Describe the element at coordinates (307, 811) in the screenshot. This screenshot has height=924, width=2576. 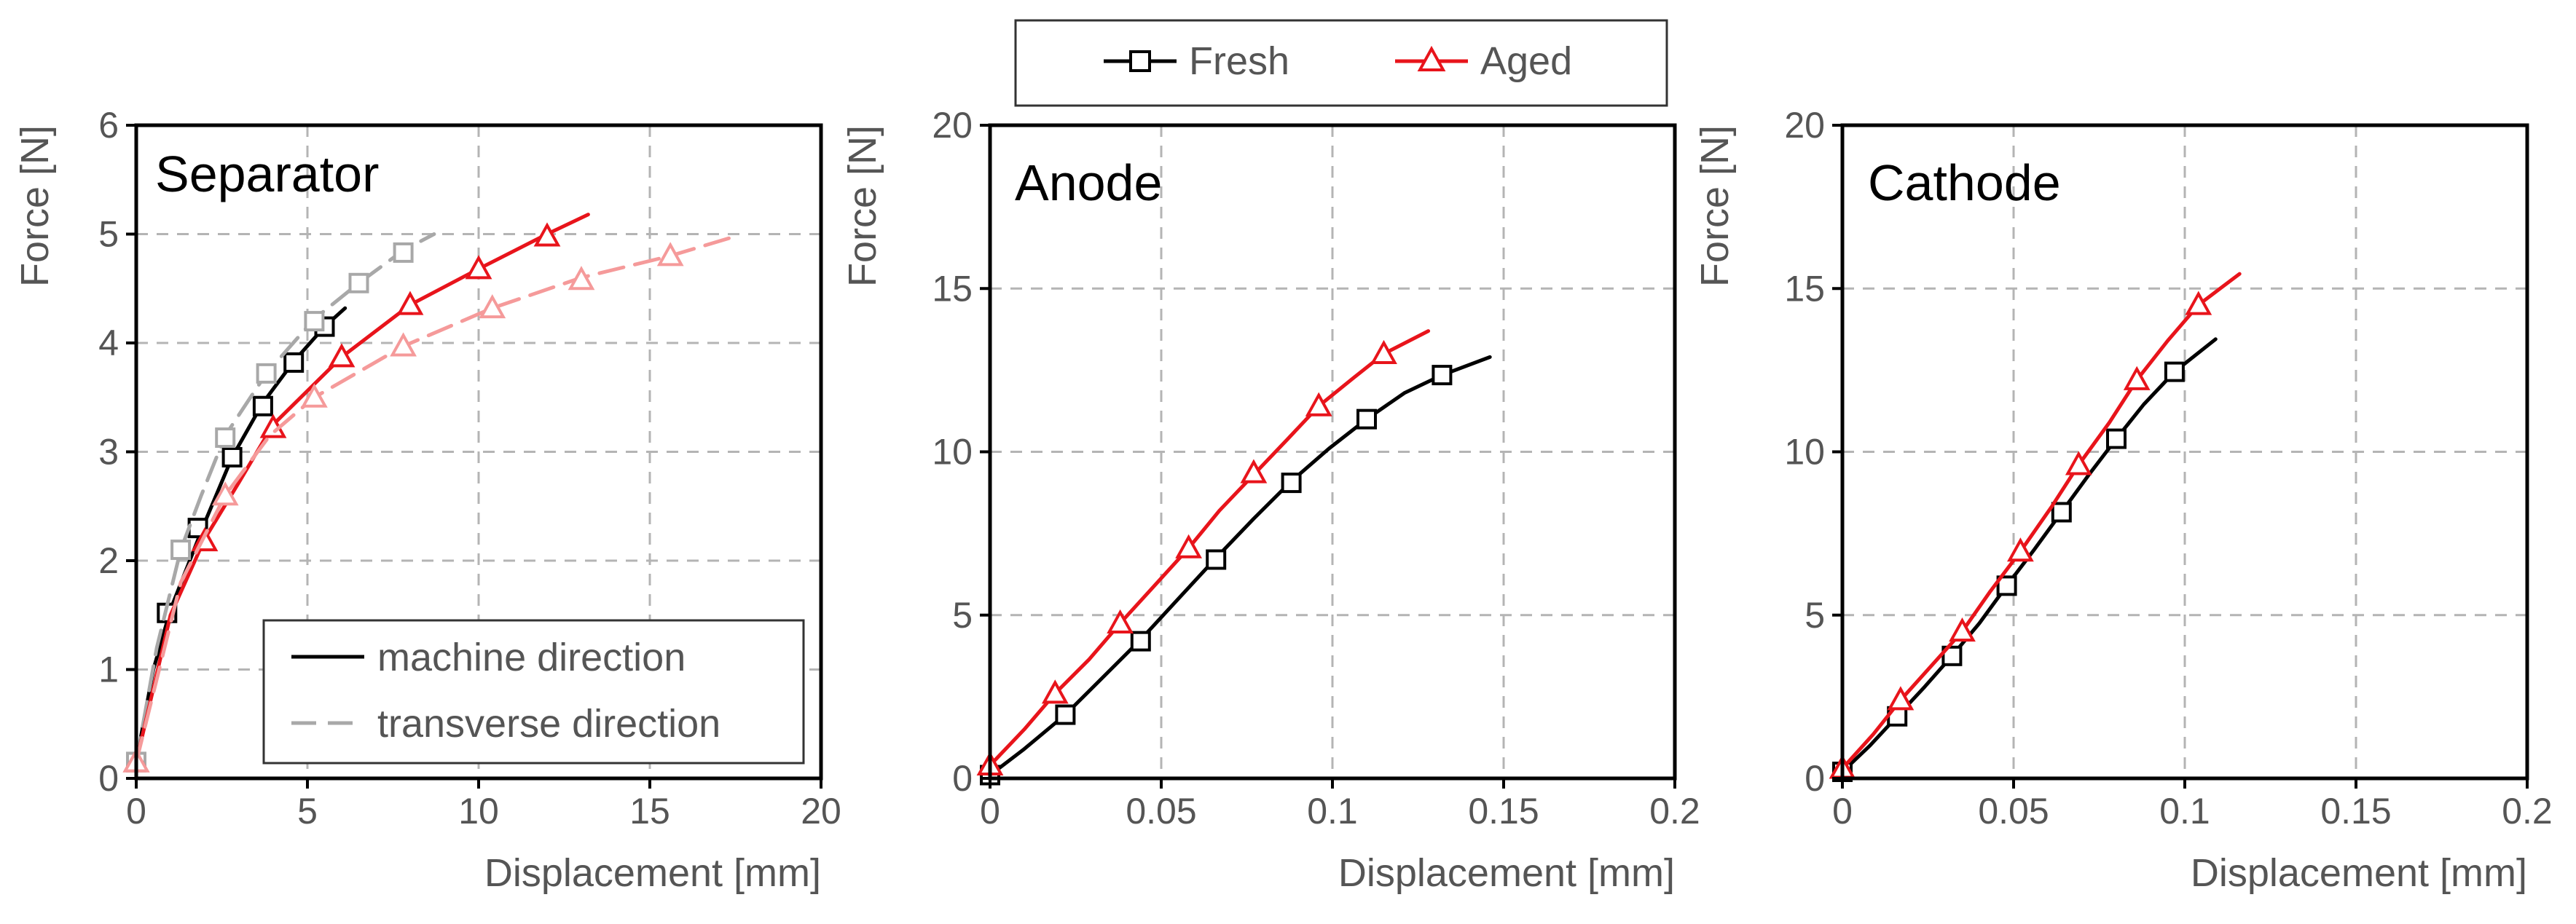
I see `separator-x-tick-label-1: 5` at that location.